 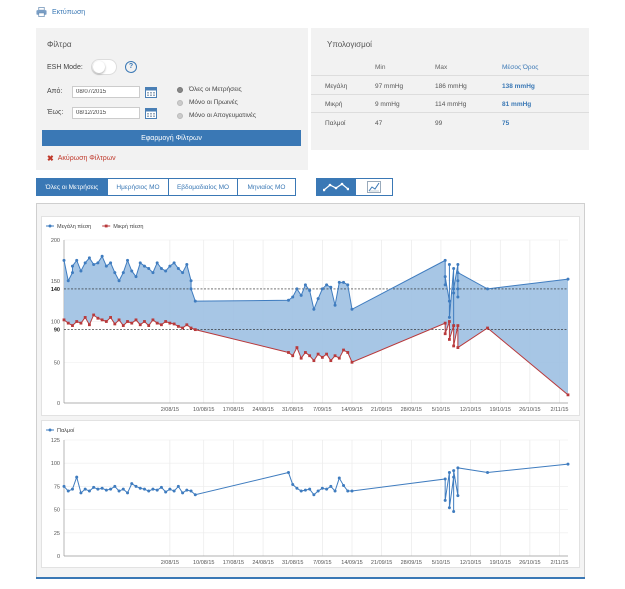 I want to click on radio-all-measurements: Όλες οι Μετρήσεις, so click(x=209, y=89).